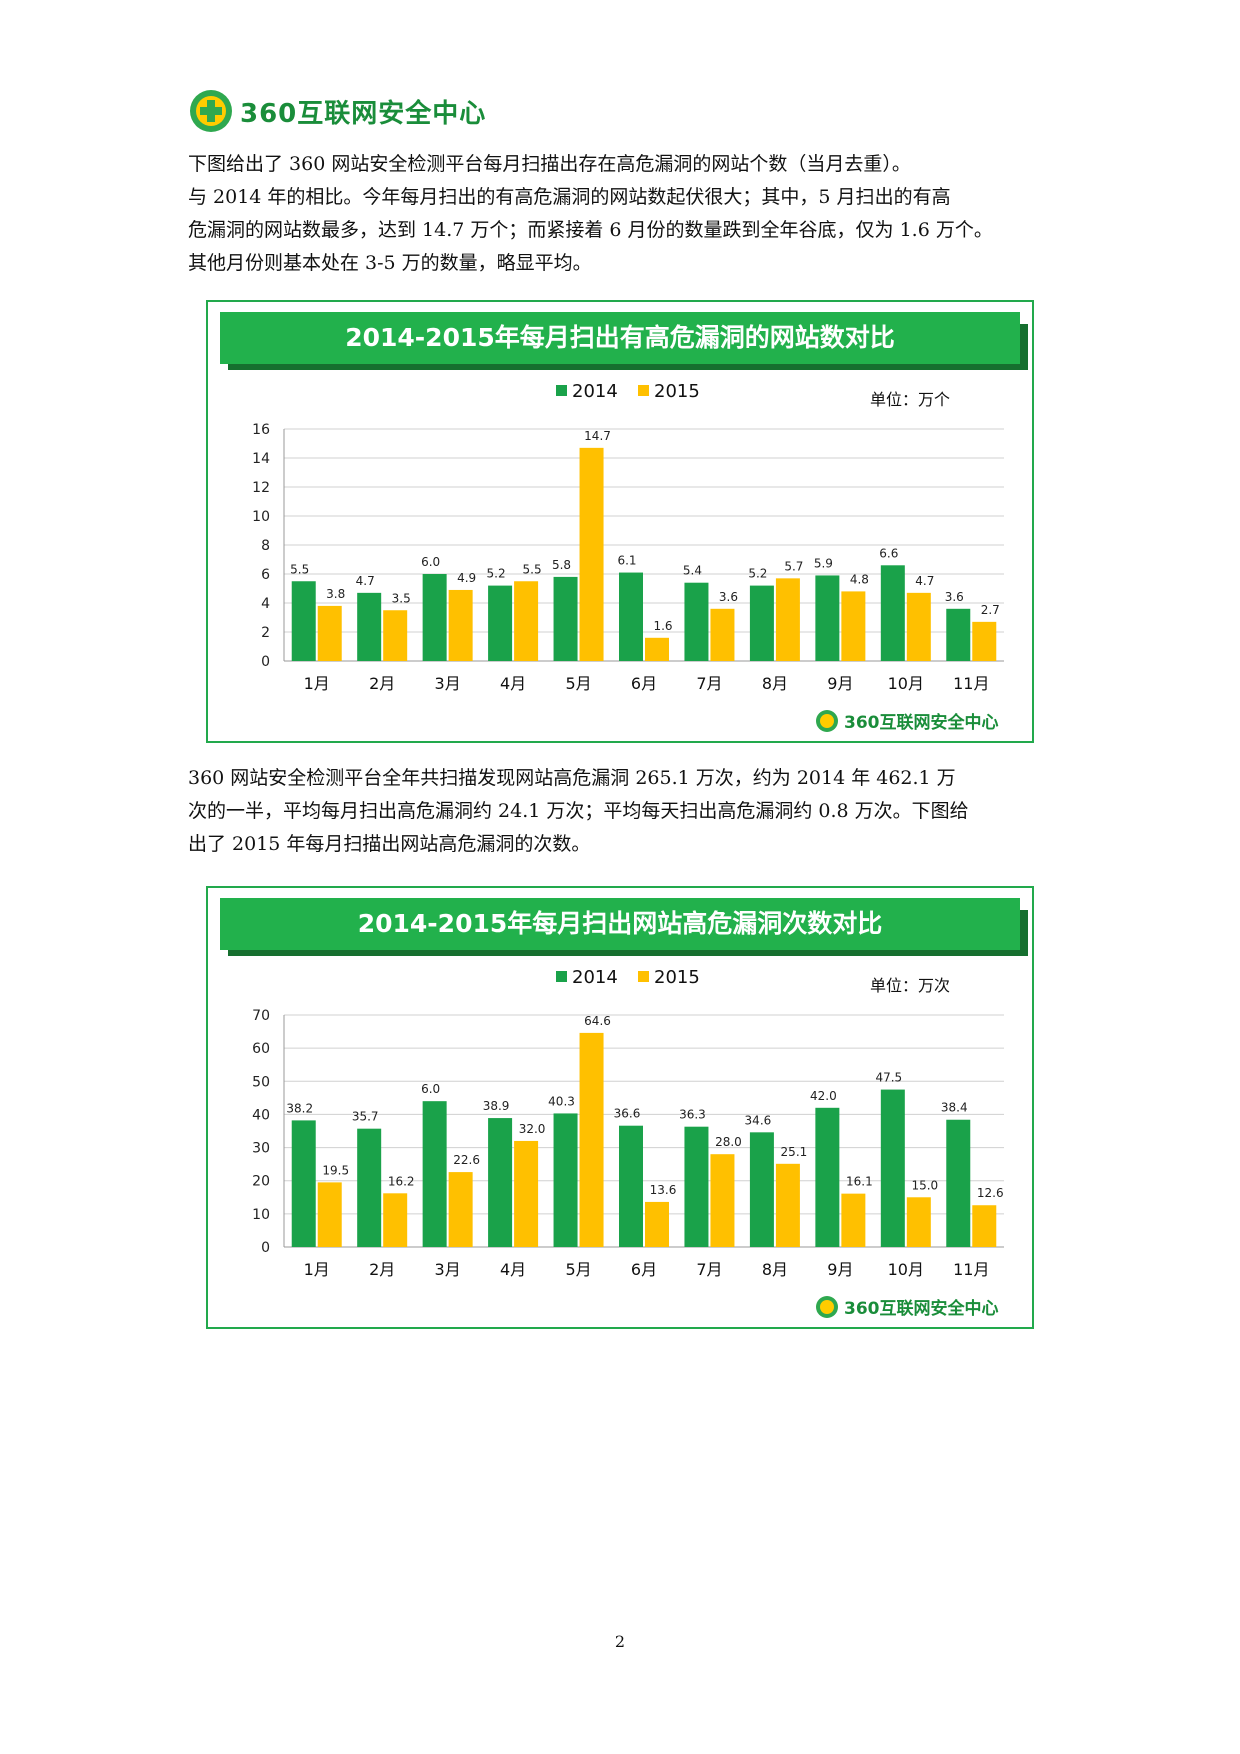  What do you see at coordinates (662, 626) in the screenshot?
I see `data-label: 1.6` at bounding box center [662, 626].